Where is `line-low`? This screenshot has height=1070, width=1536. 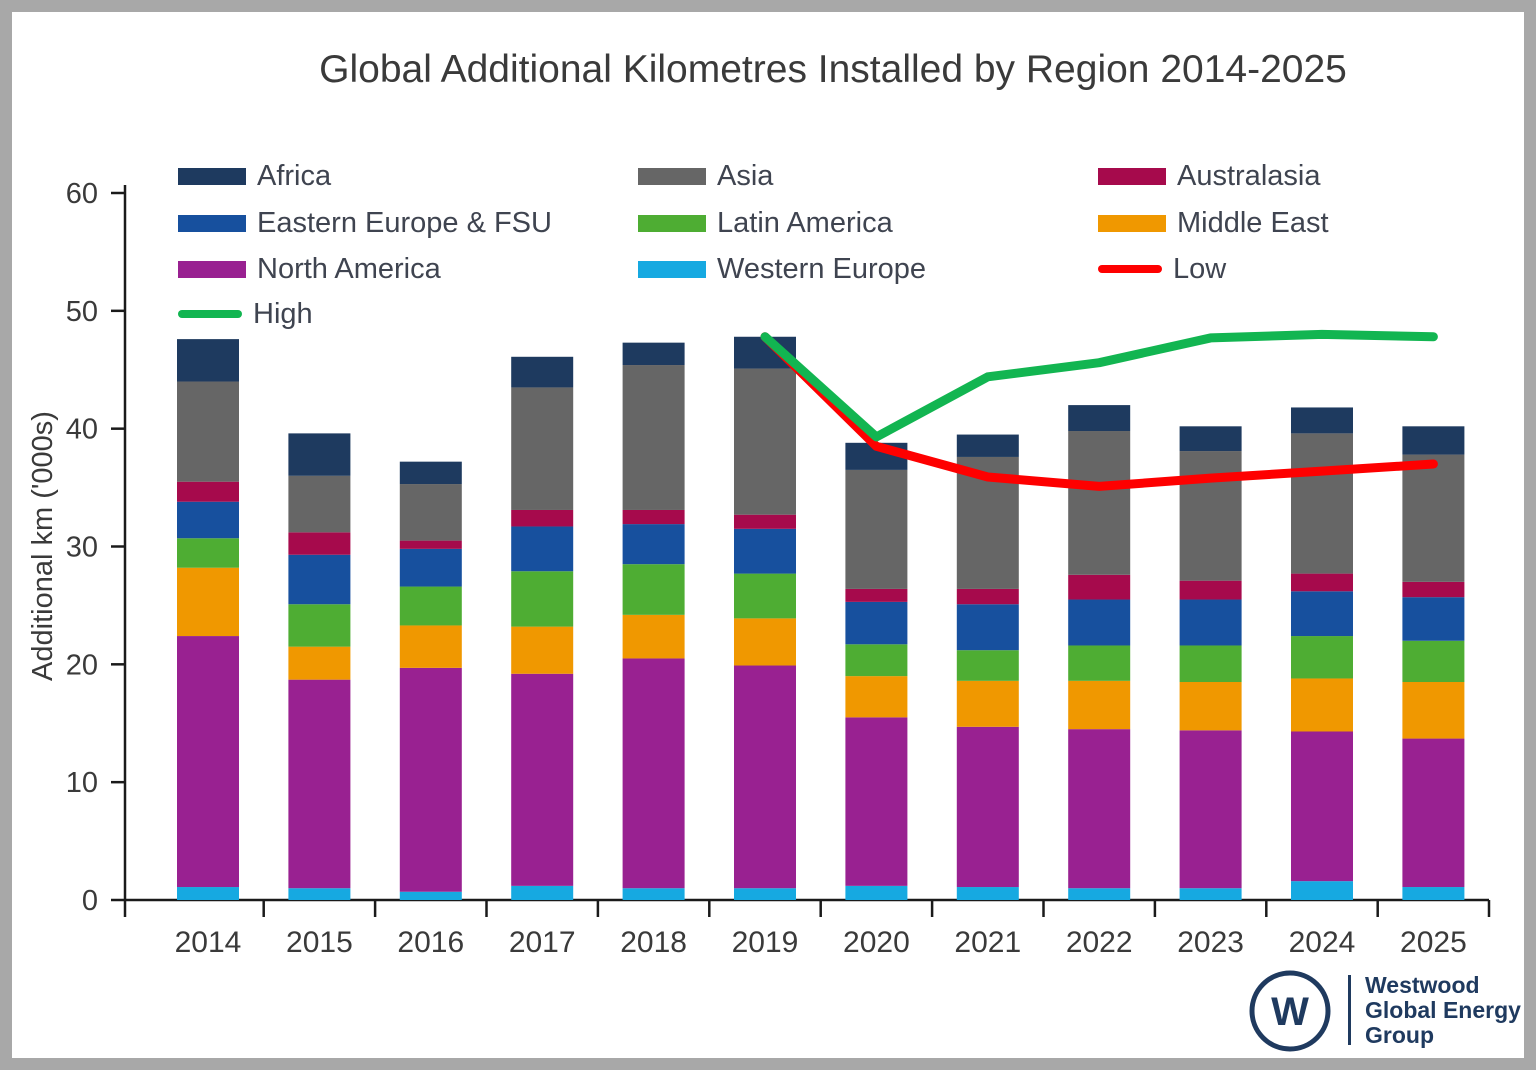 line-low is located at coordinates (1099, 411).